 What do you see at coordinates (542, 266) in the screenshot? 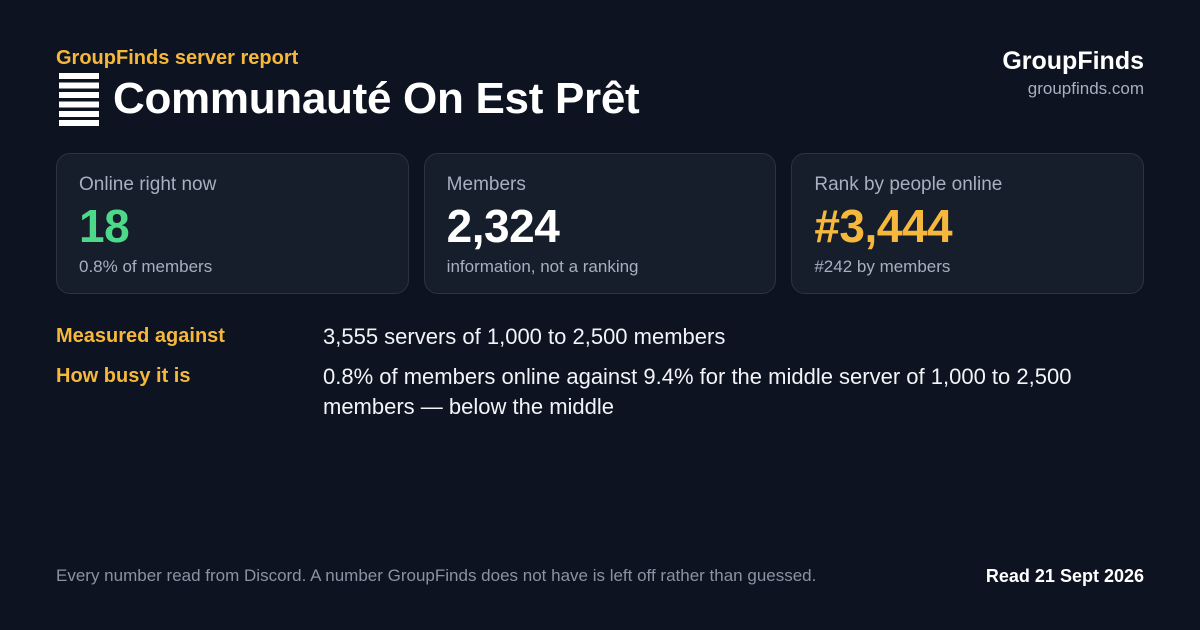
I see `card-subtext: information, not a ranking` at bounding box center [542, 266].